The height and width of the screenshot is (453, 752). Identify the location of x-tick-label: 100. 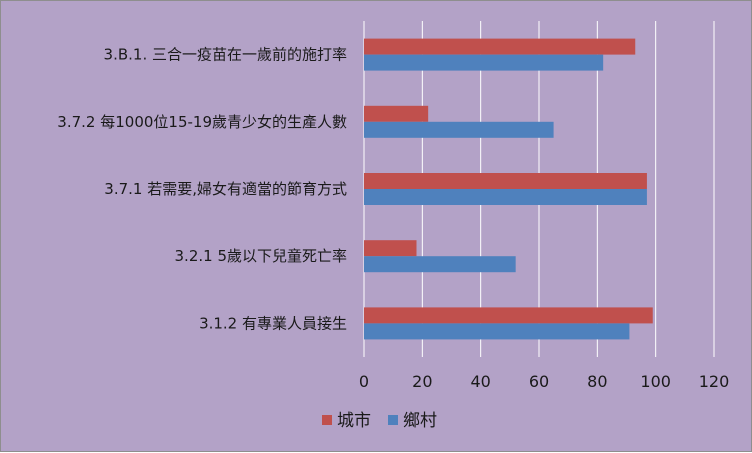
(655, 381).